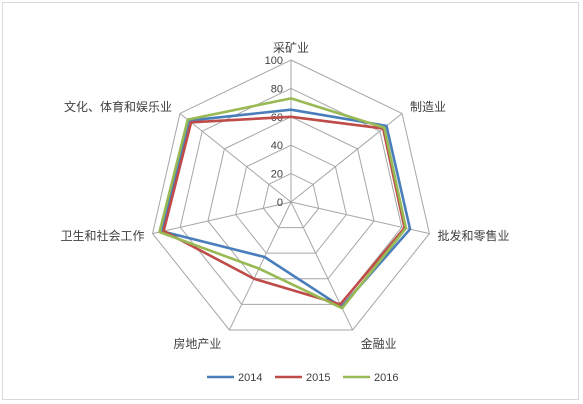 The width and height of the screenshot is (583, 404). Describe the element at coordinates (103, 235) in the screenshot. I see `category-label-5: 卫生和社会工作` at that location.